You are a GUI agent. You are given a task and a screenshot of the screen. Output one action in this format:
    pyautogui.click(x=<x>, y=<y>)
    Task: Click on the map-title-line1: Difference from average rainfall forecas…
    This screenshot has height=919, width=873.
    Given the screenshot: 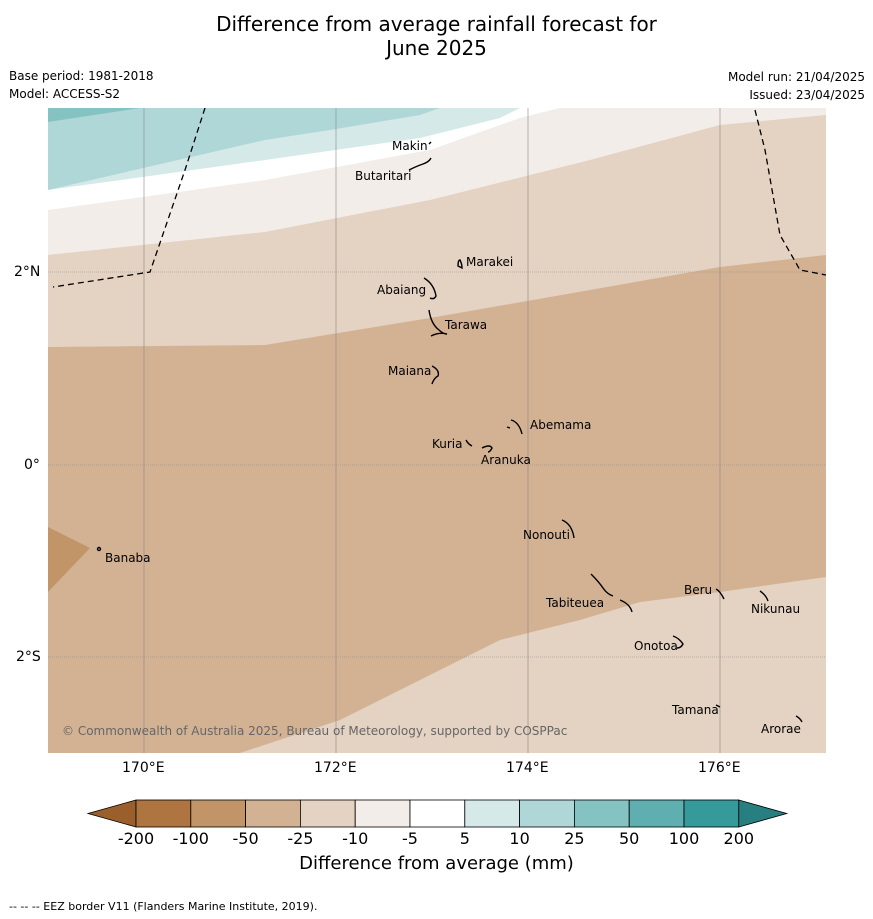 What is the action you would take?
    pyautogui.click(x=436, y=24)
    